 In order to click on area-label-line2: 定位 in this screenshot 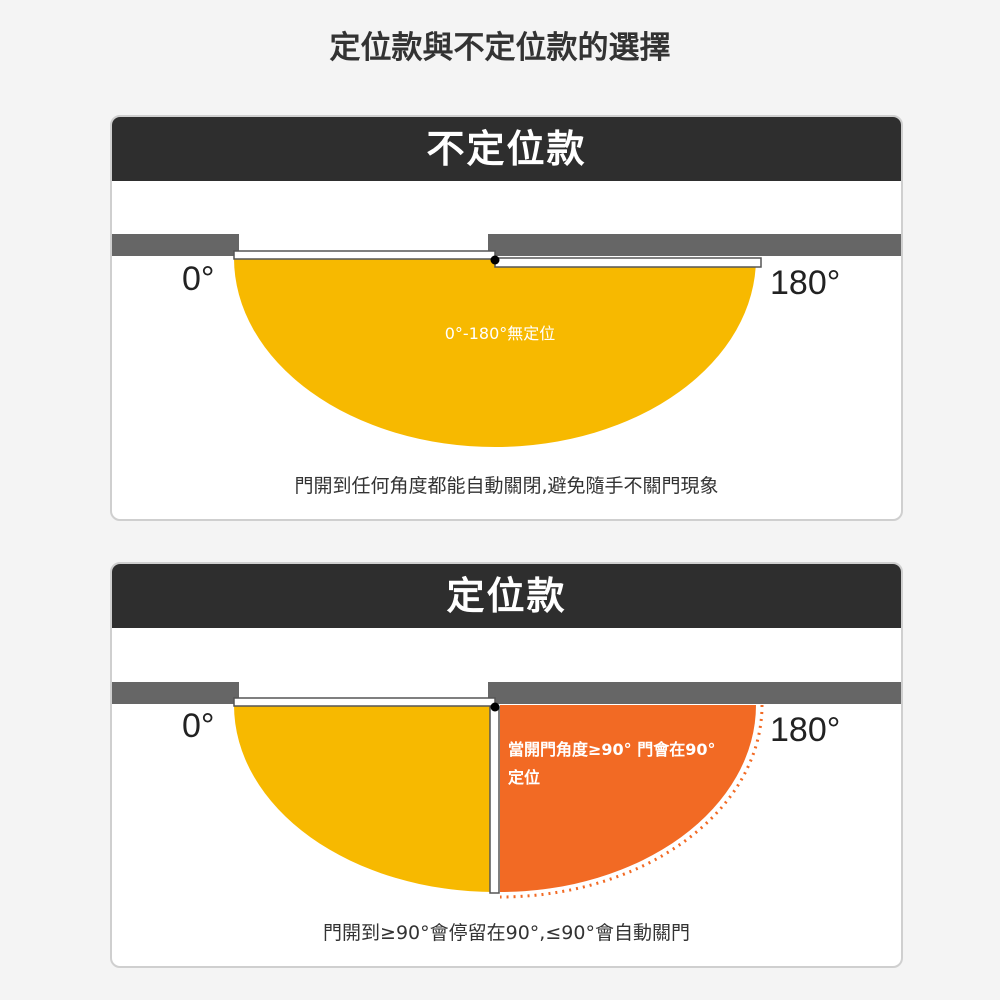, I will do `click(523, 777)`.